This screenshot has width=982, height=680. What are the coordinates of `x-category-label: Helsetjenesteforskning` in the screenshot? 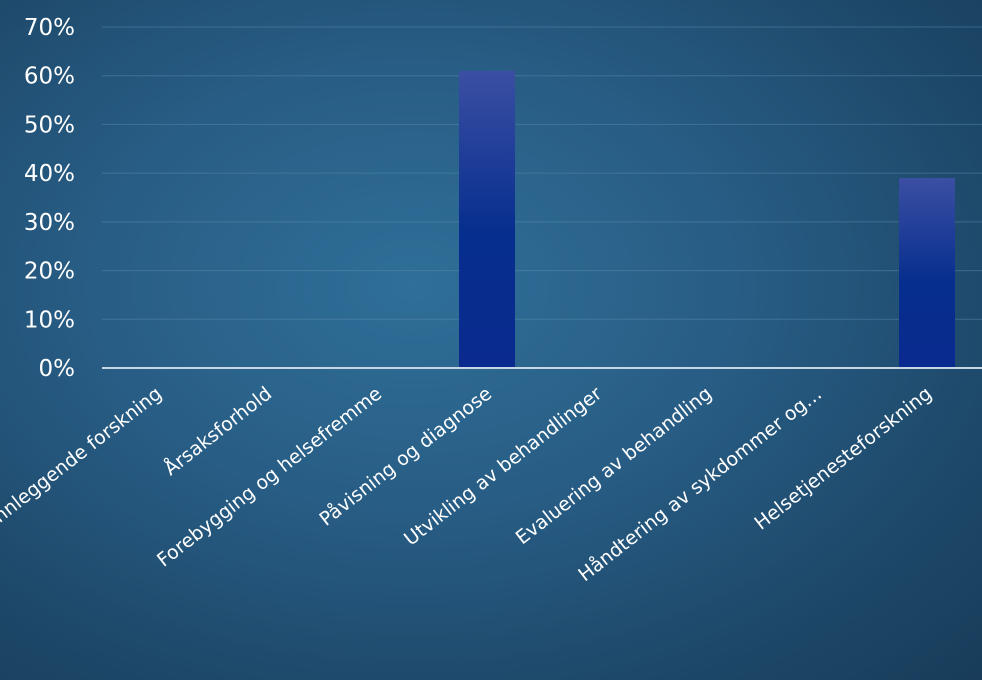 It's located at (843, 459).